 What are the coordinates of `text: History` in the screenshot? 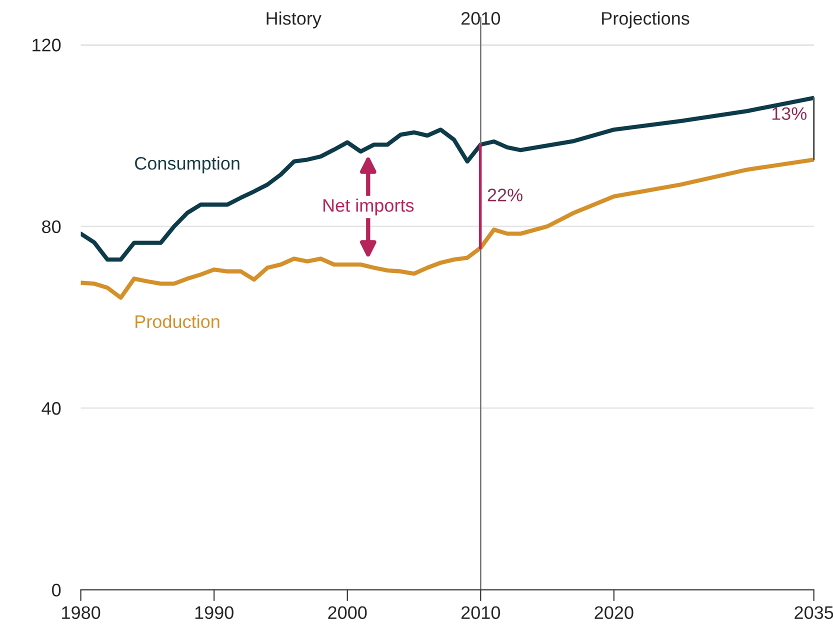 It's located at (294, 20).